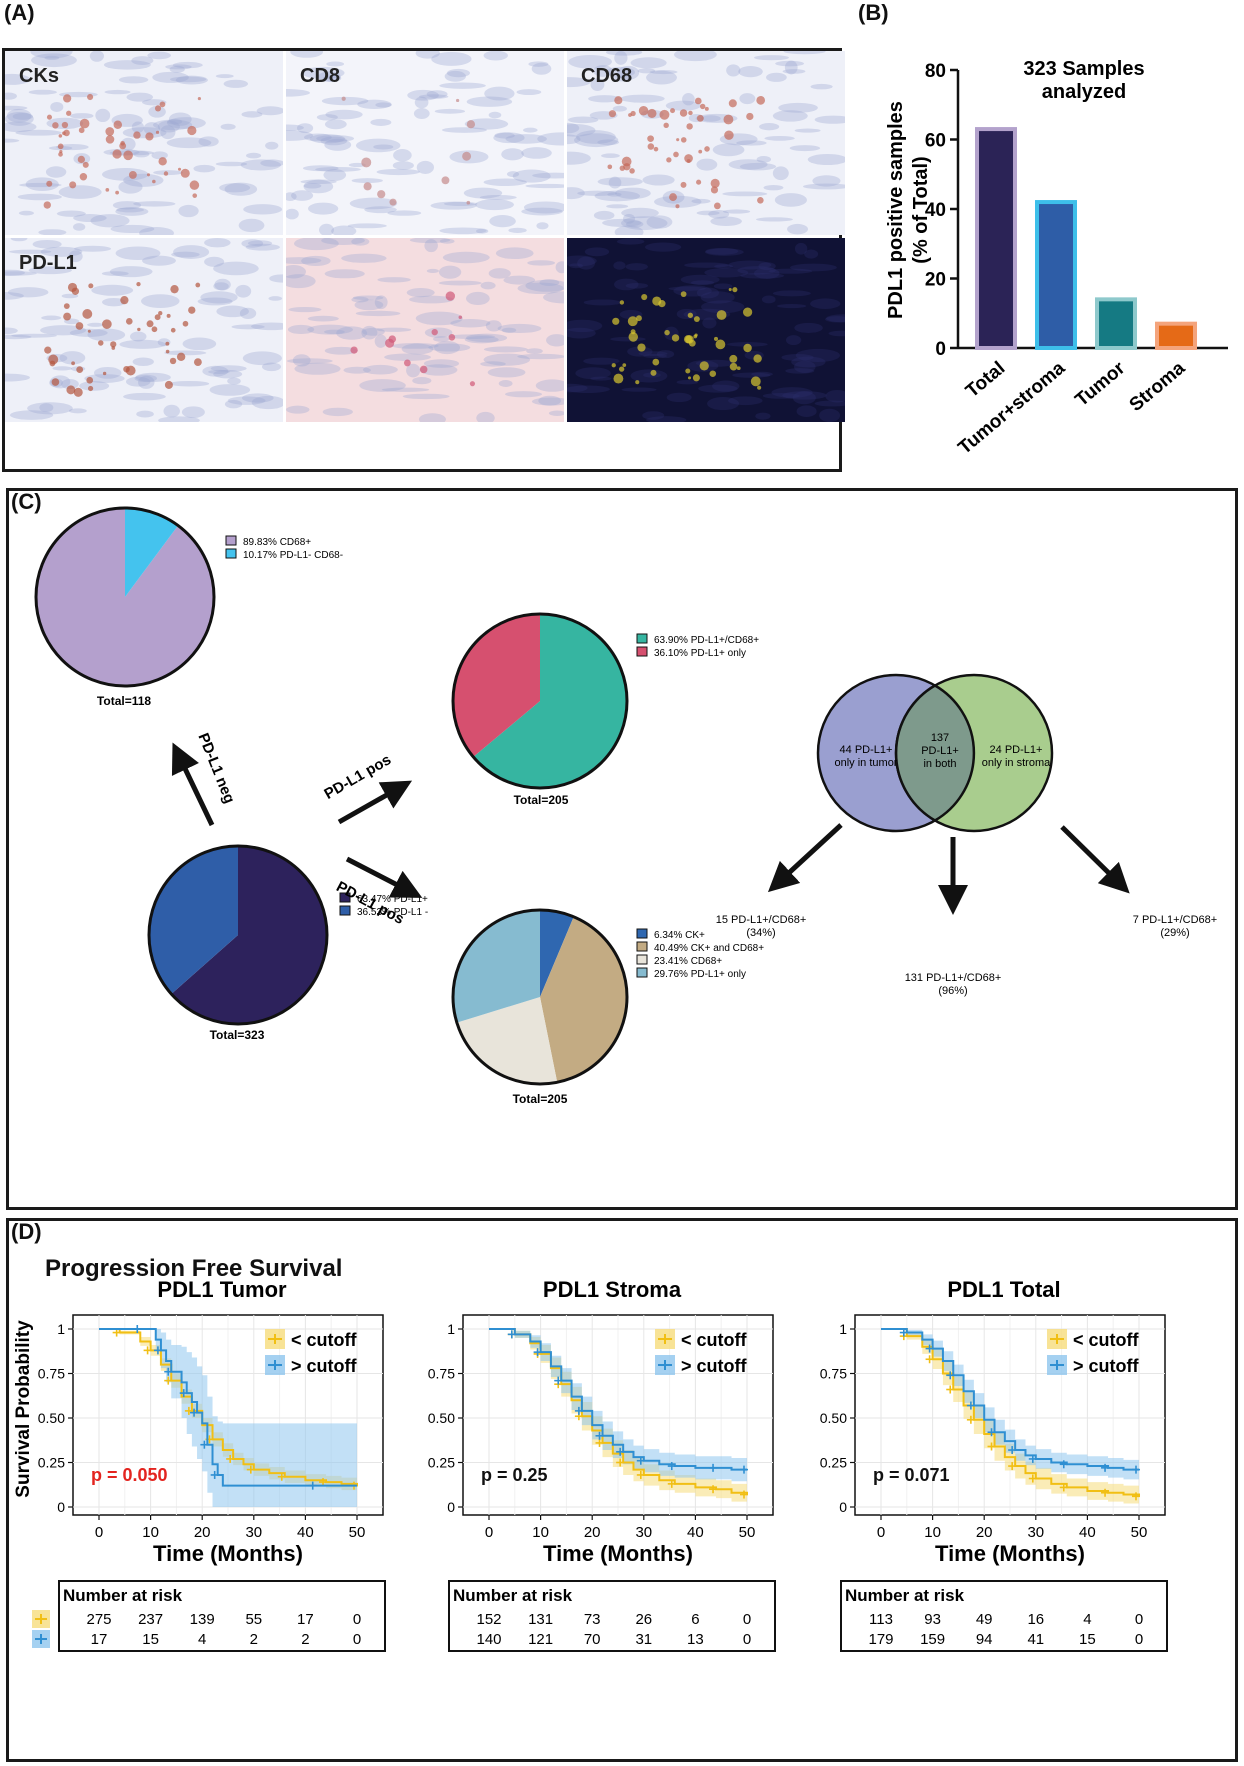 The height and width of the screenshot is (1766, 1244). What do you see at coordinates (228, 1418) in the screenshot?
I see `confidence-band` at bounding box center [228, 1418].